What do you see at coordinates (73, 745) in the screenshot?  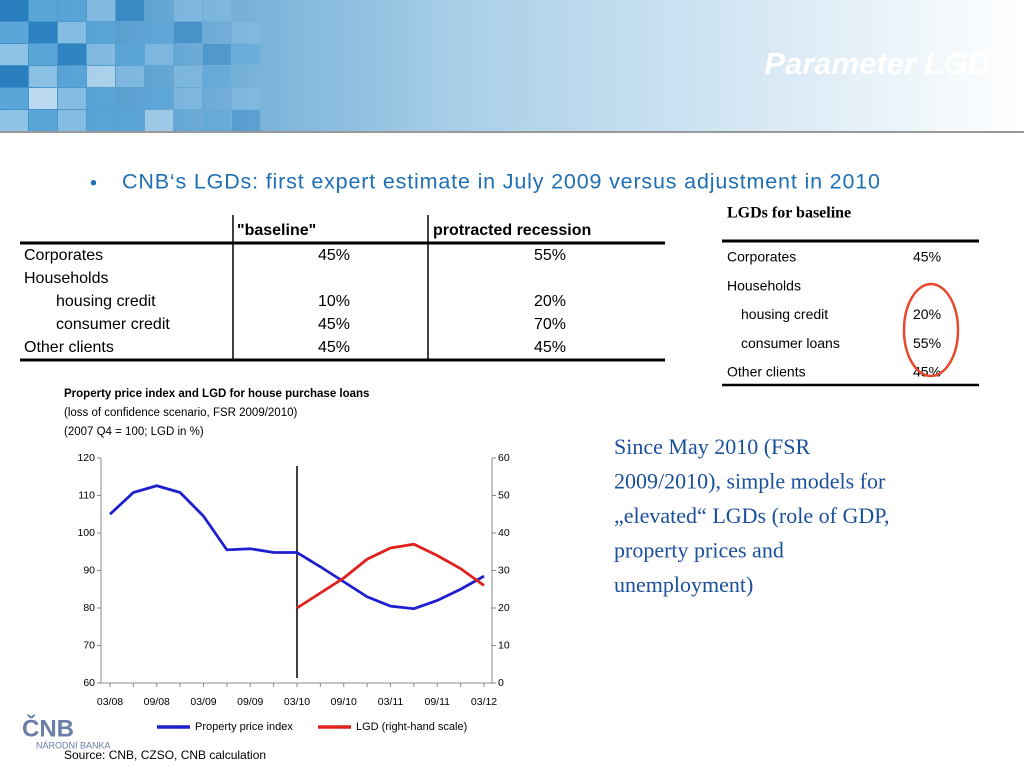 I see `logo-name: NÁRODNÍ BANKA` at bounding box center [73, 745].